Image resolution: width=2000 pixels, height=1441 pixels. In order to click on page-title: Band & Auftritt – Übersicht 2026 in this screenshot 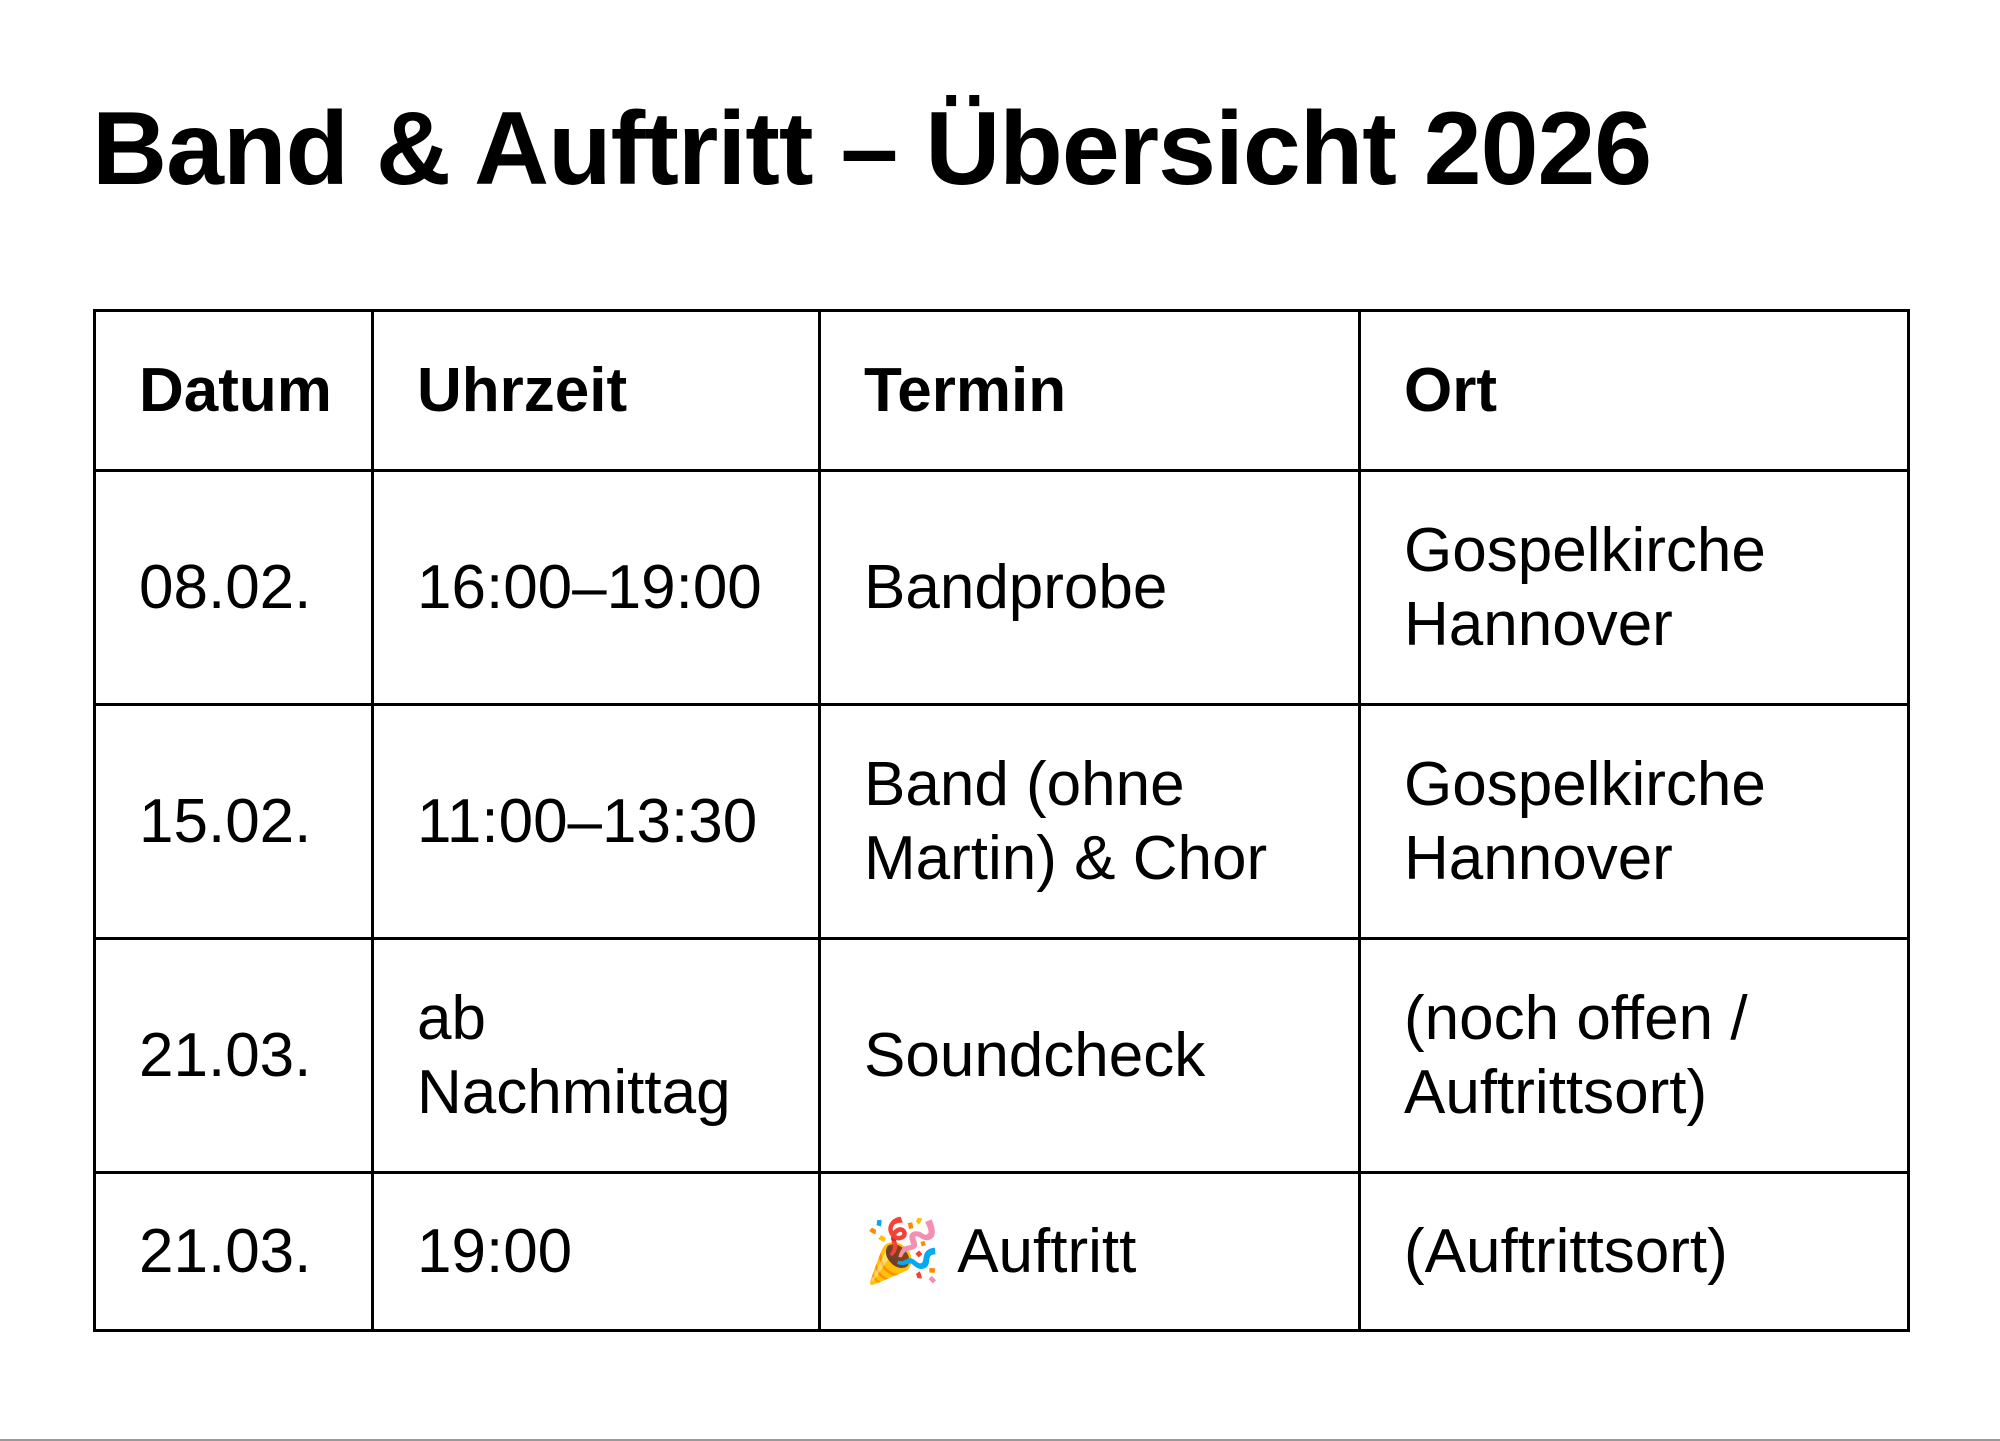, I will do `click(872, 149)`.